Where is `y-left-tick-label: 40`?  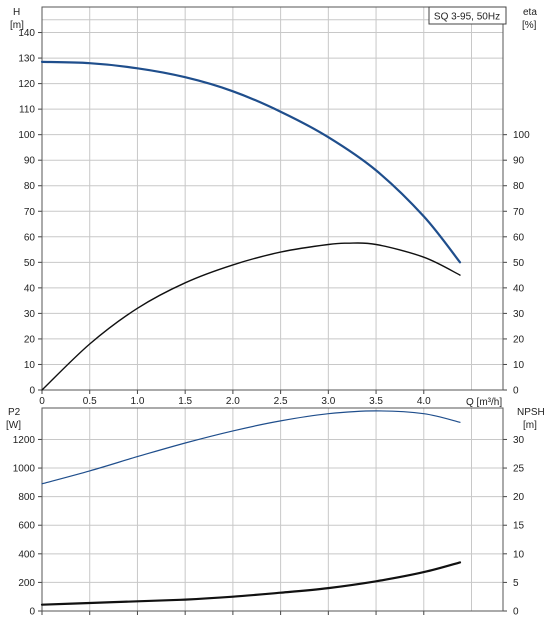 y-left-tick-label: 40 is located at coordinates (30, 288).